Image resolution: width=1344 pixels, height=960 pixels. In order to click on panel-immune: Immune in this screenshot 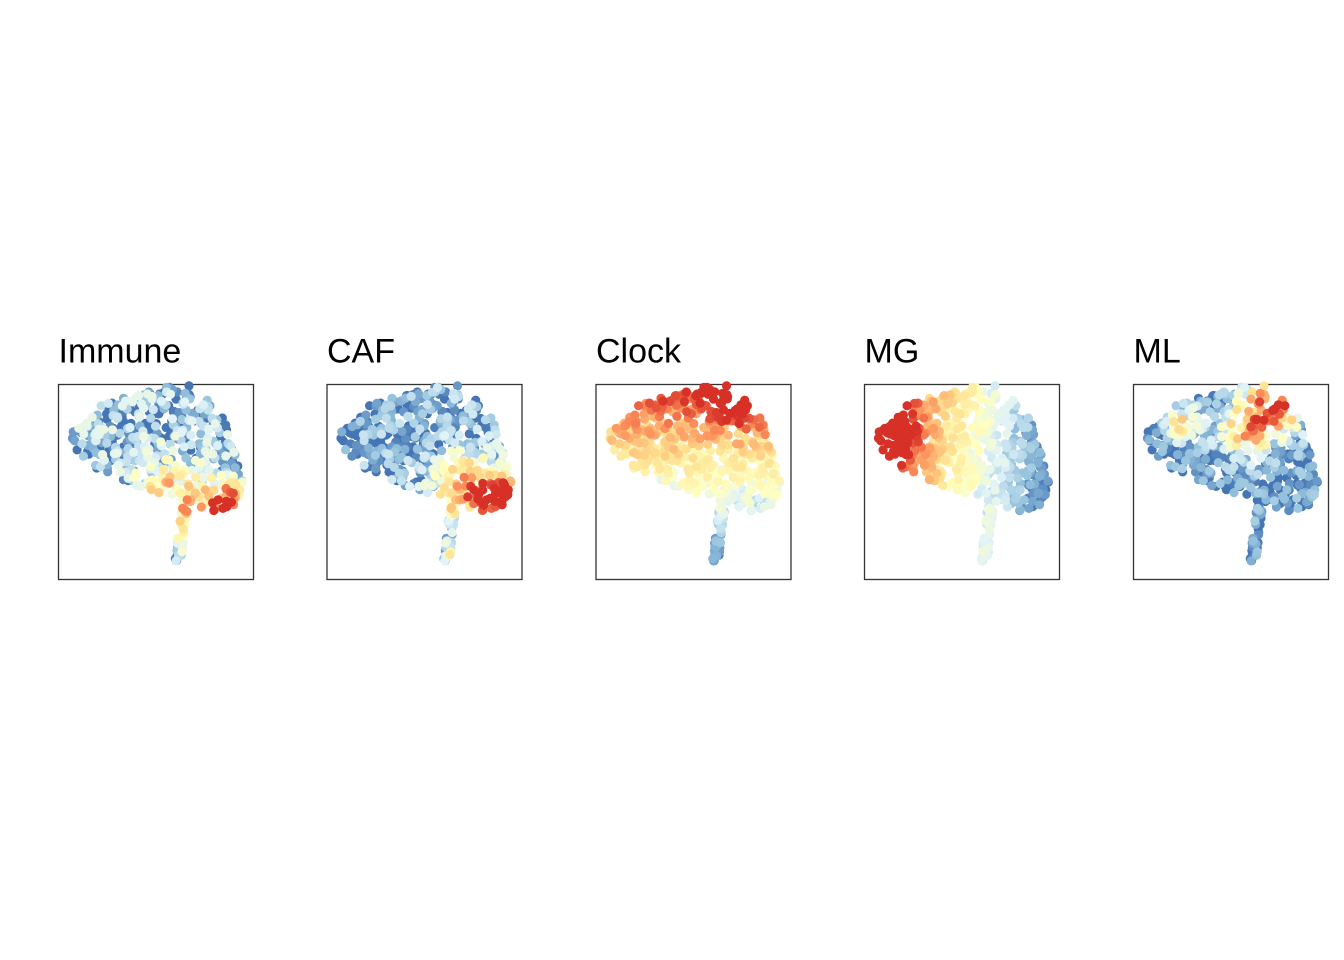, I will do `click(156, 457)`.